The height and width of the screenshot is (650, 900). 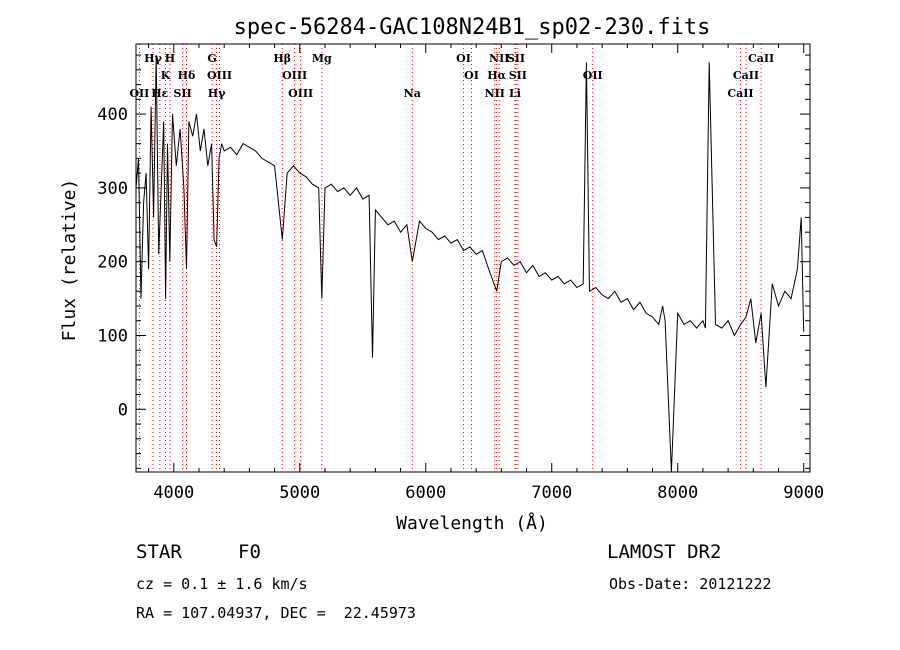 I want to click on y-tick-label: 200, so click(x=112, y=263).